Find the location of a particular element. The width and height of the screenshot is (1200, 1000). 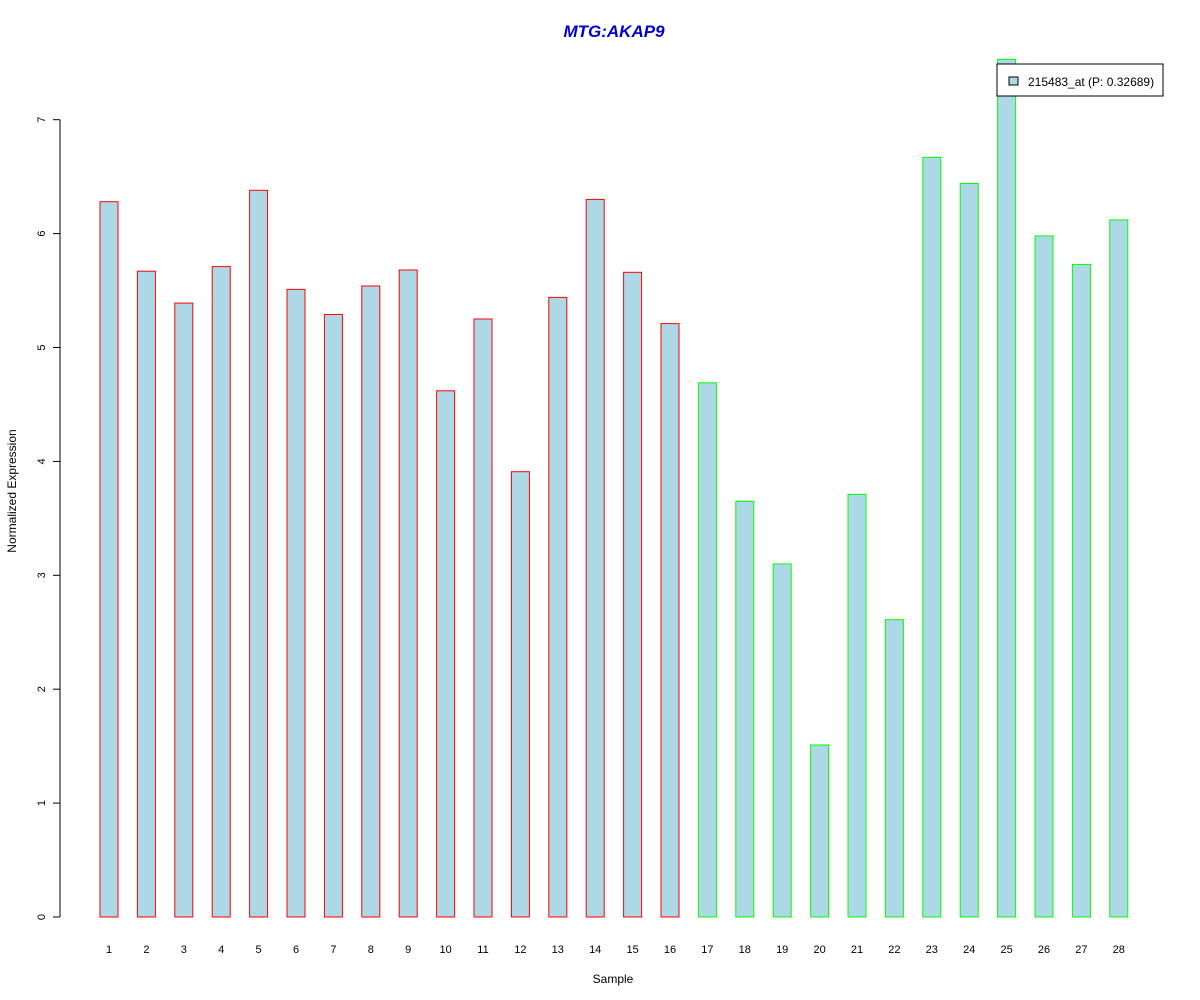

x-tick-label: 25 is located at coordinates (1006, 950).